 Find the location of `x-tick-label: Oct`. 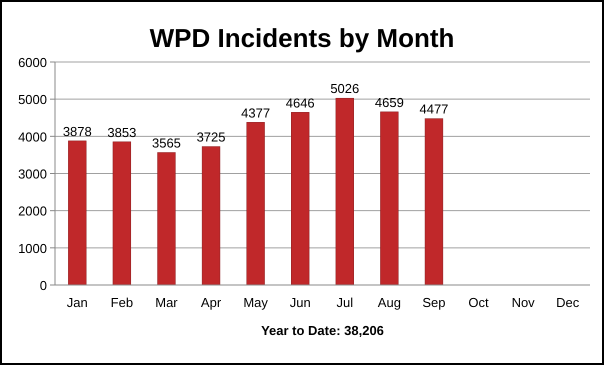

x-tick-label: Oct is located at coordinates (479, 302).